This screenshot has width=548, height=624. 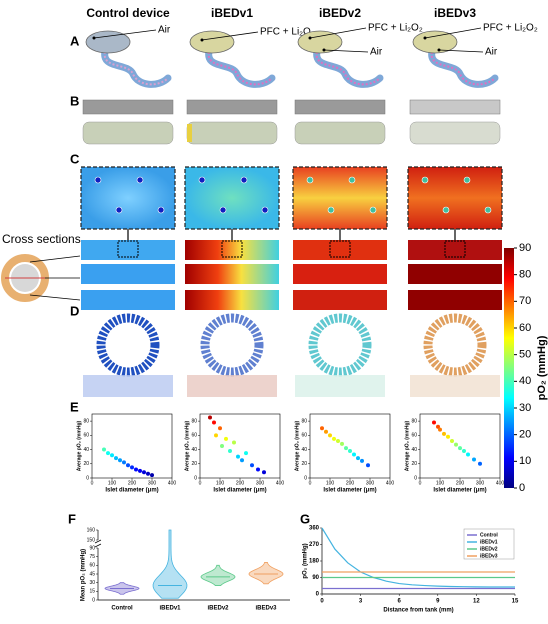 I want to click on x-tick-label: 15, so click(x=515, y=602).